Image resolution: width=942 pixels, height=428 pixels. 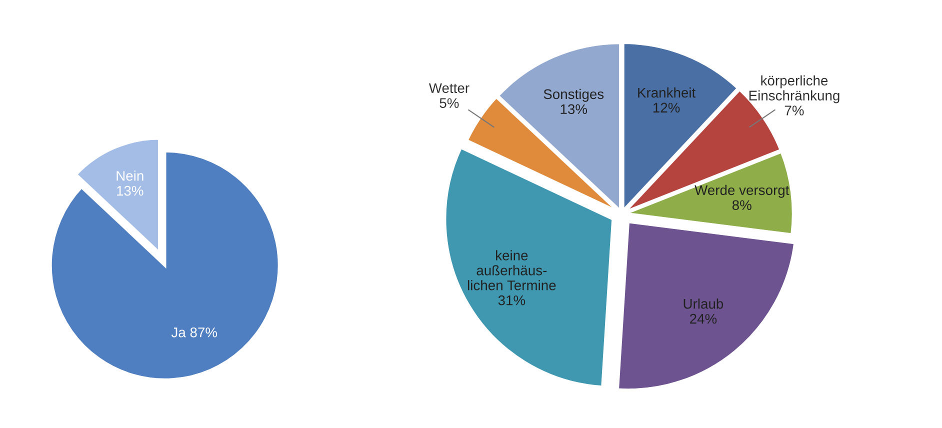 What do you see at coordinates (794, 89) in the screenshot?
I see `slice-label: körperliche Einschränkung` at bounding box center [794, 89].